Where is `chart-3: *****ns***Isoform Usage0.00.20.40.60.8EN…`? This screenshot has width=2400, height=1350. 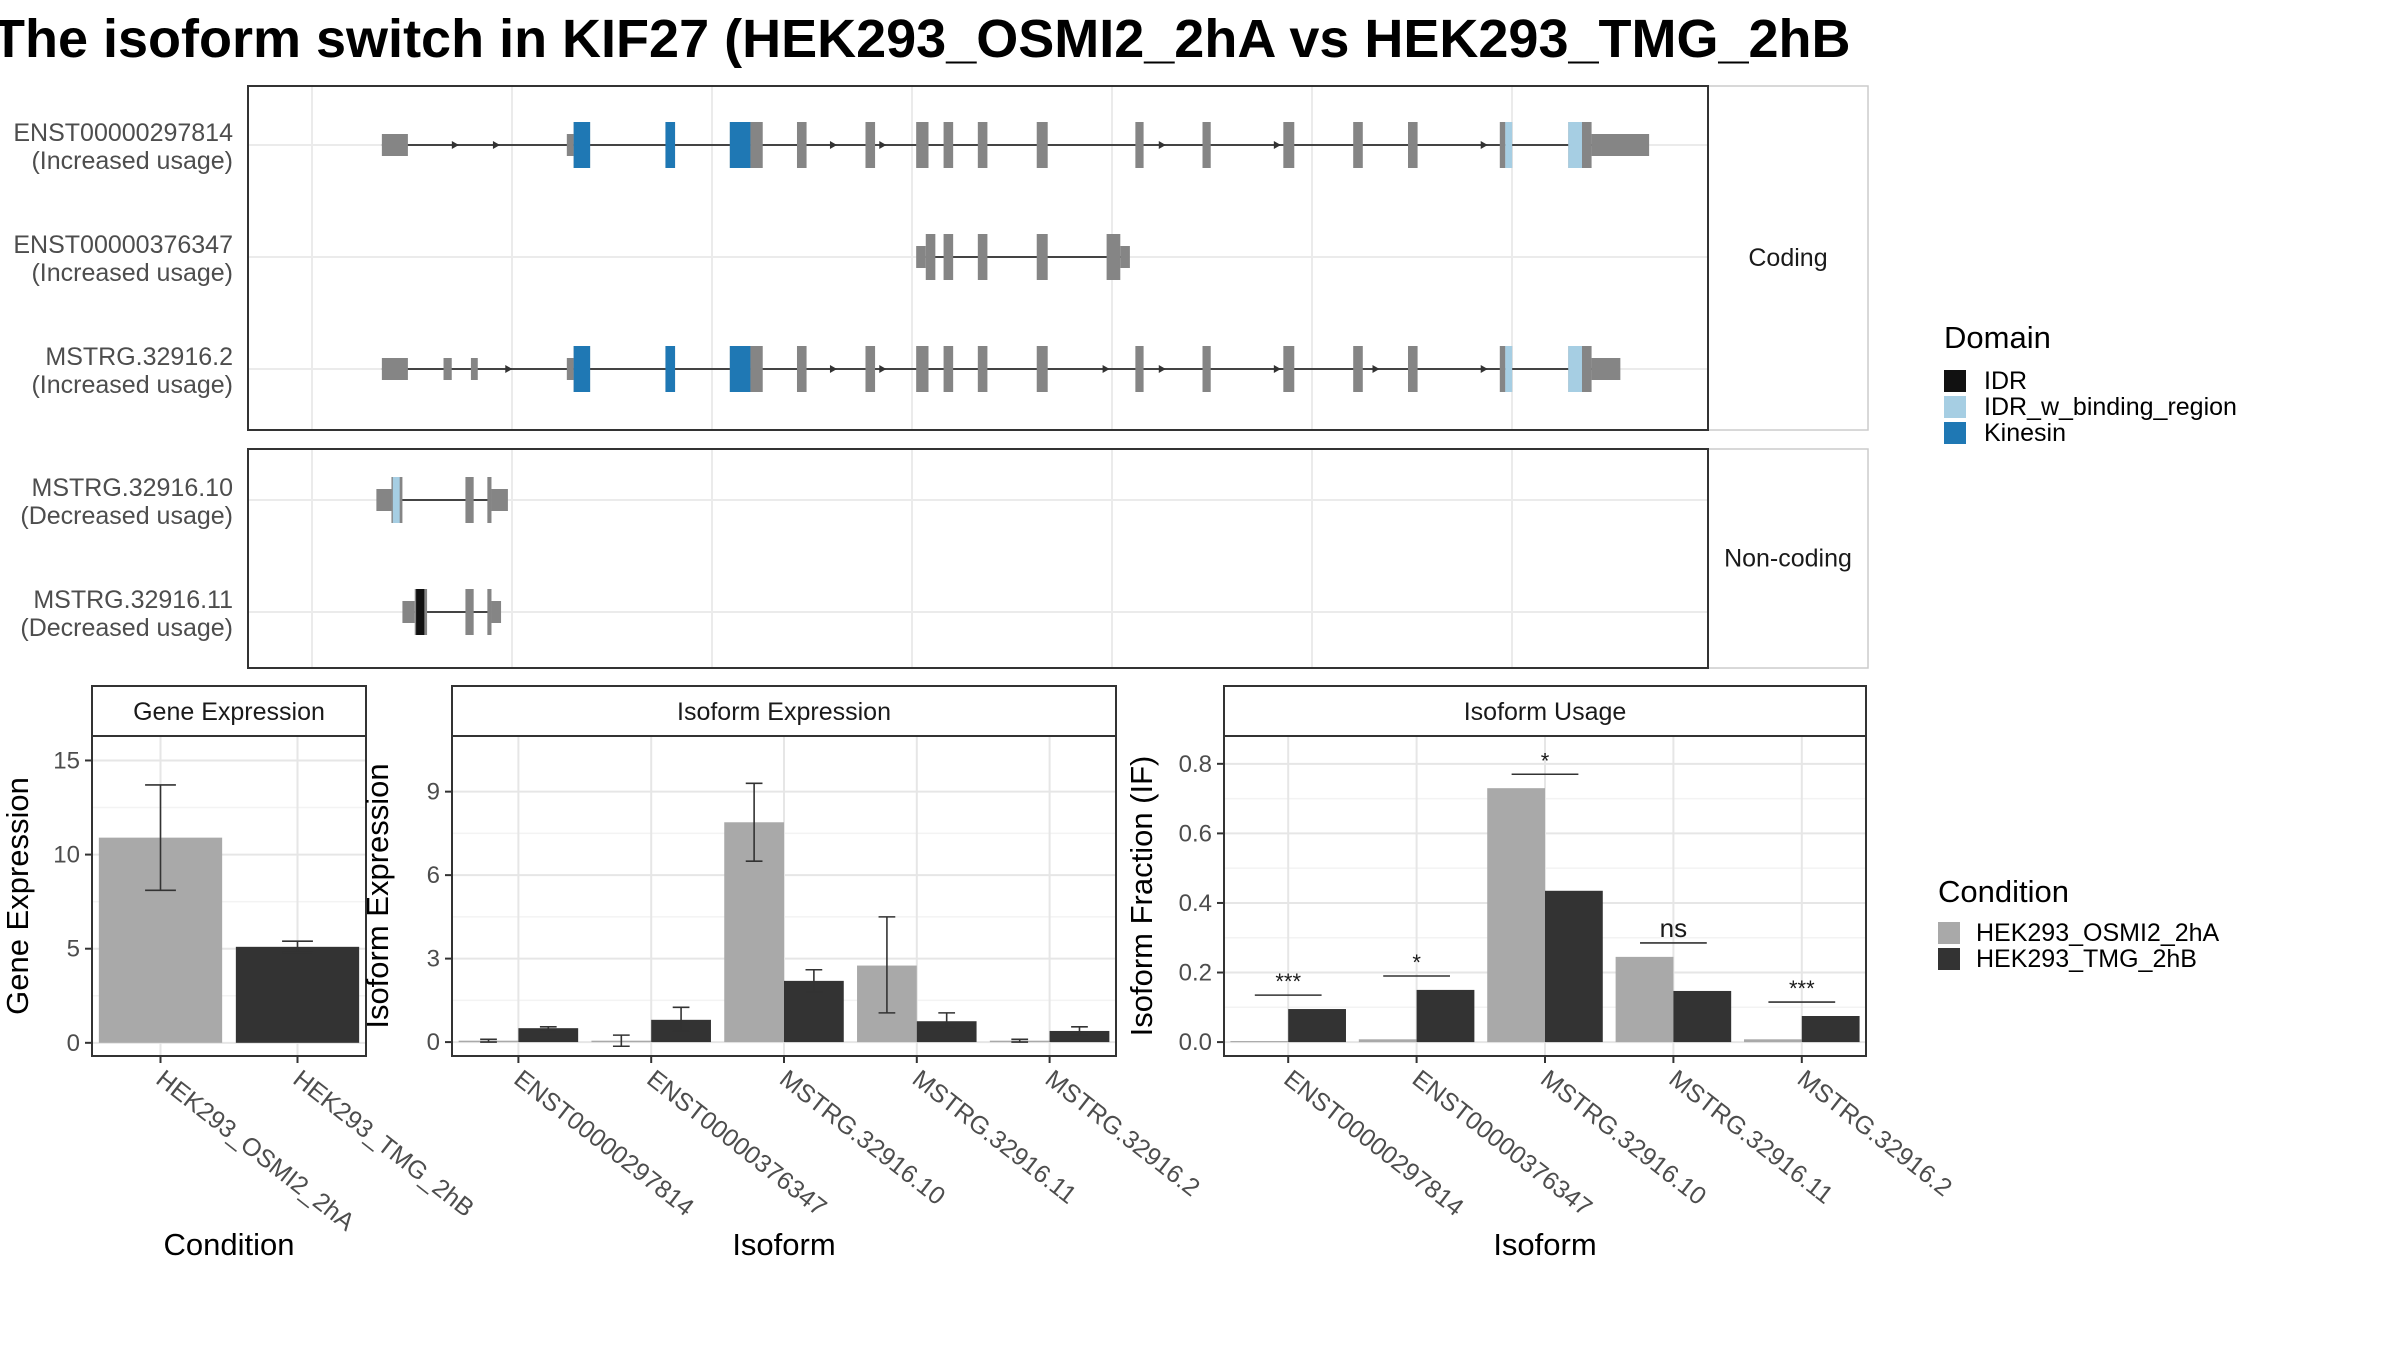
chart-3: *****ns***Isoform Usage0.00.20.40.60.8EN… is located at coordinates (1540, 973).